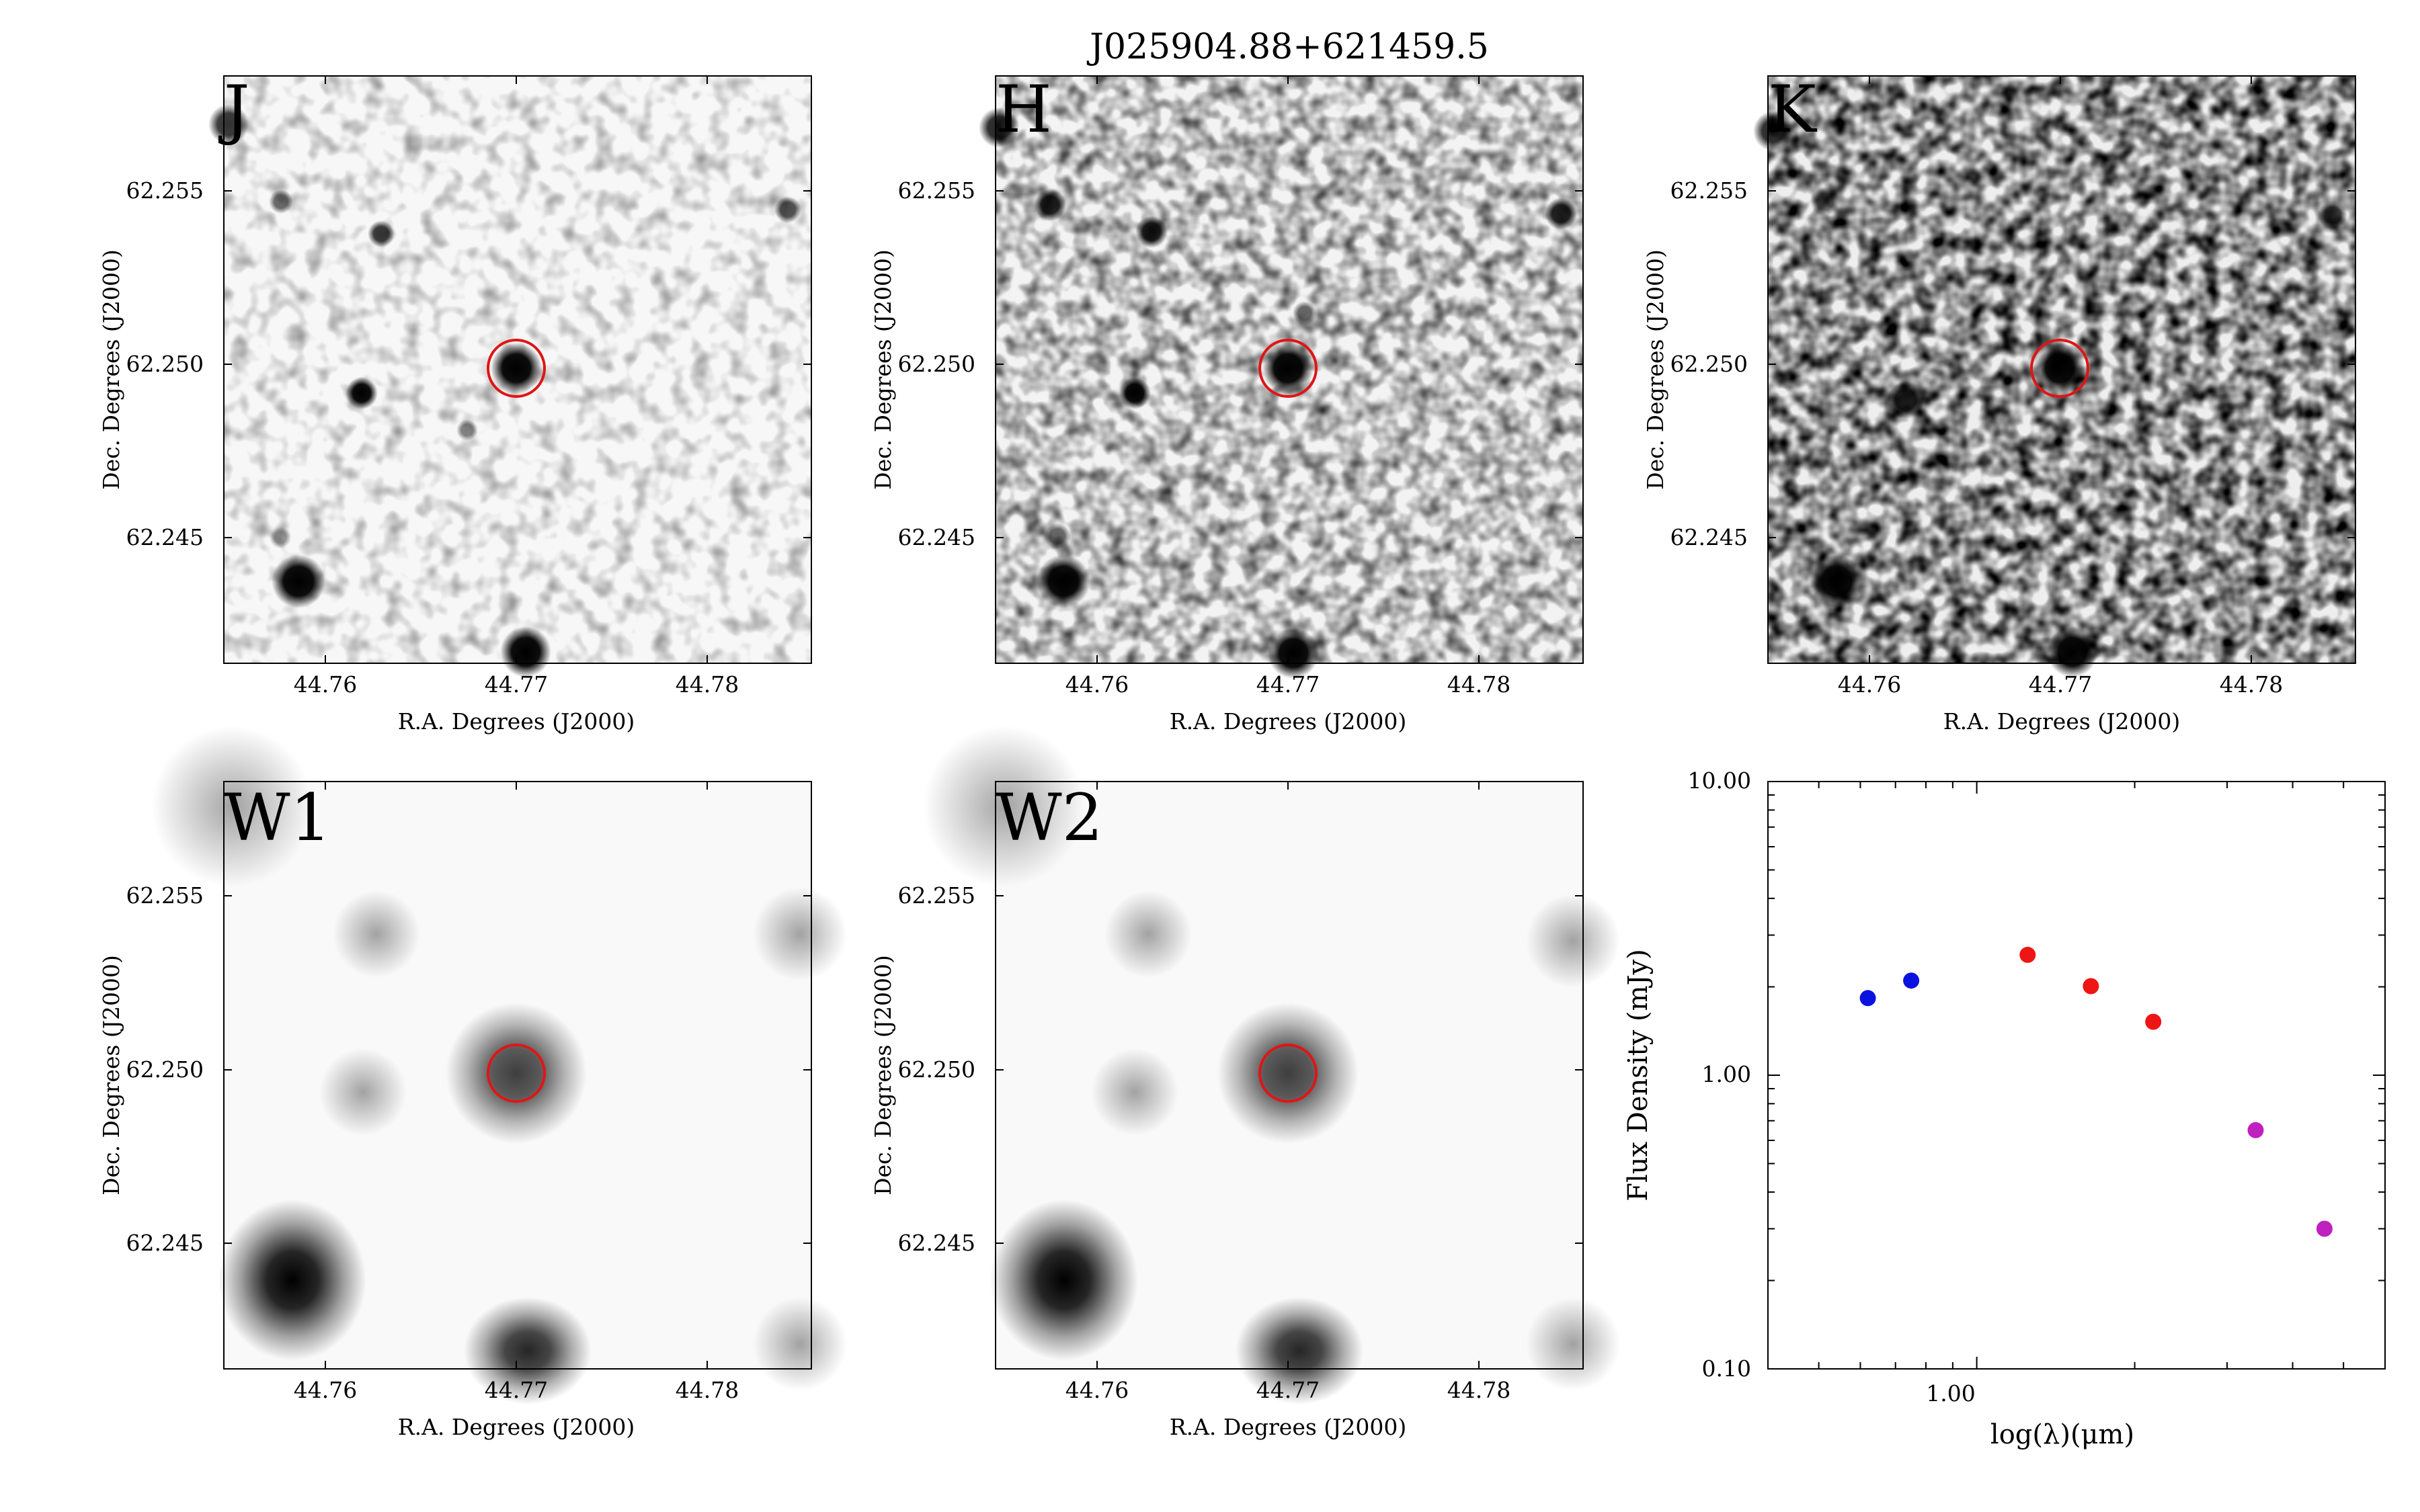  What do you see at coordinates (2062, 1435) in the screenshot?
I see `x-axis-label: log(λ)(μm)` at bounding box center [2062, 1435].